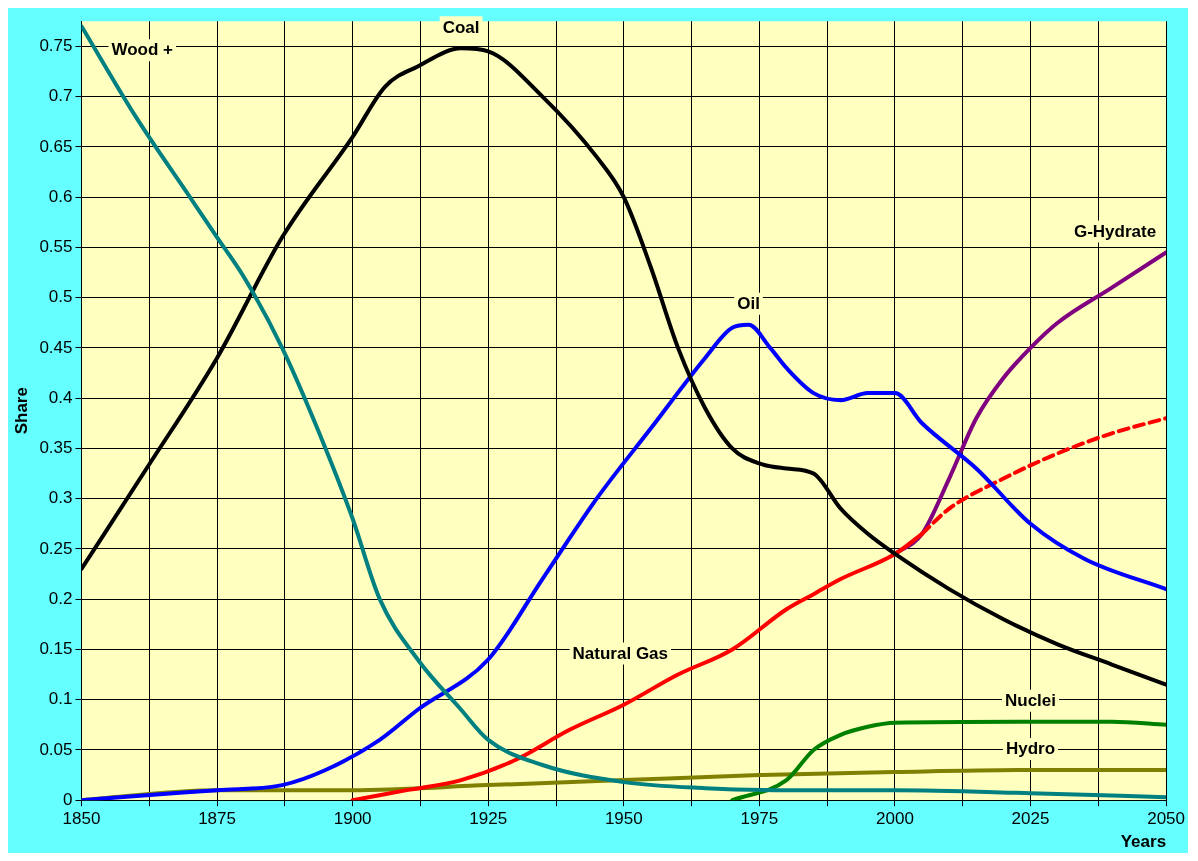  I want to click on x-tick-label: 2025, so click(1030, 819).